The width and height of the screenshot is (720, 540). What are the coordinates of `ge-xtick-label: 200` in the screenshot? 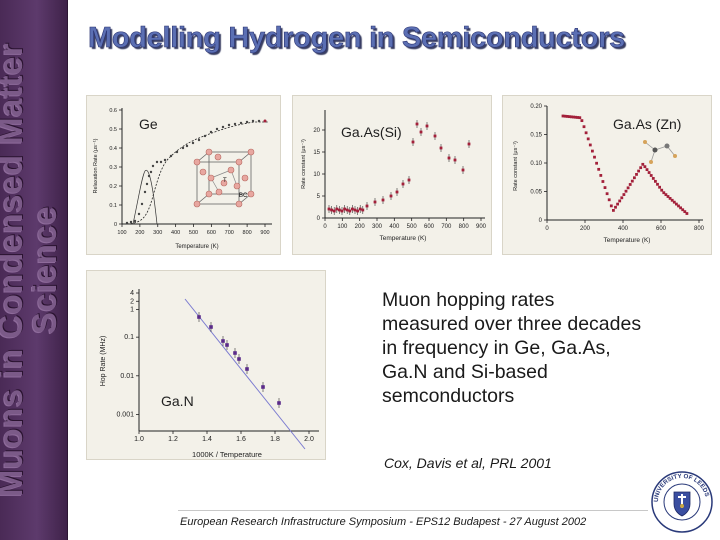 It's located at (139, 233).